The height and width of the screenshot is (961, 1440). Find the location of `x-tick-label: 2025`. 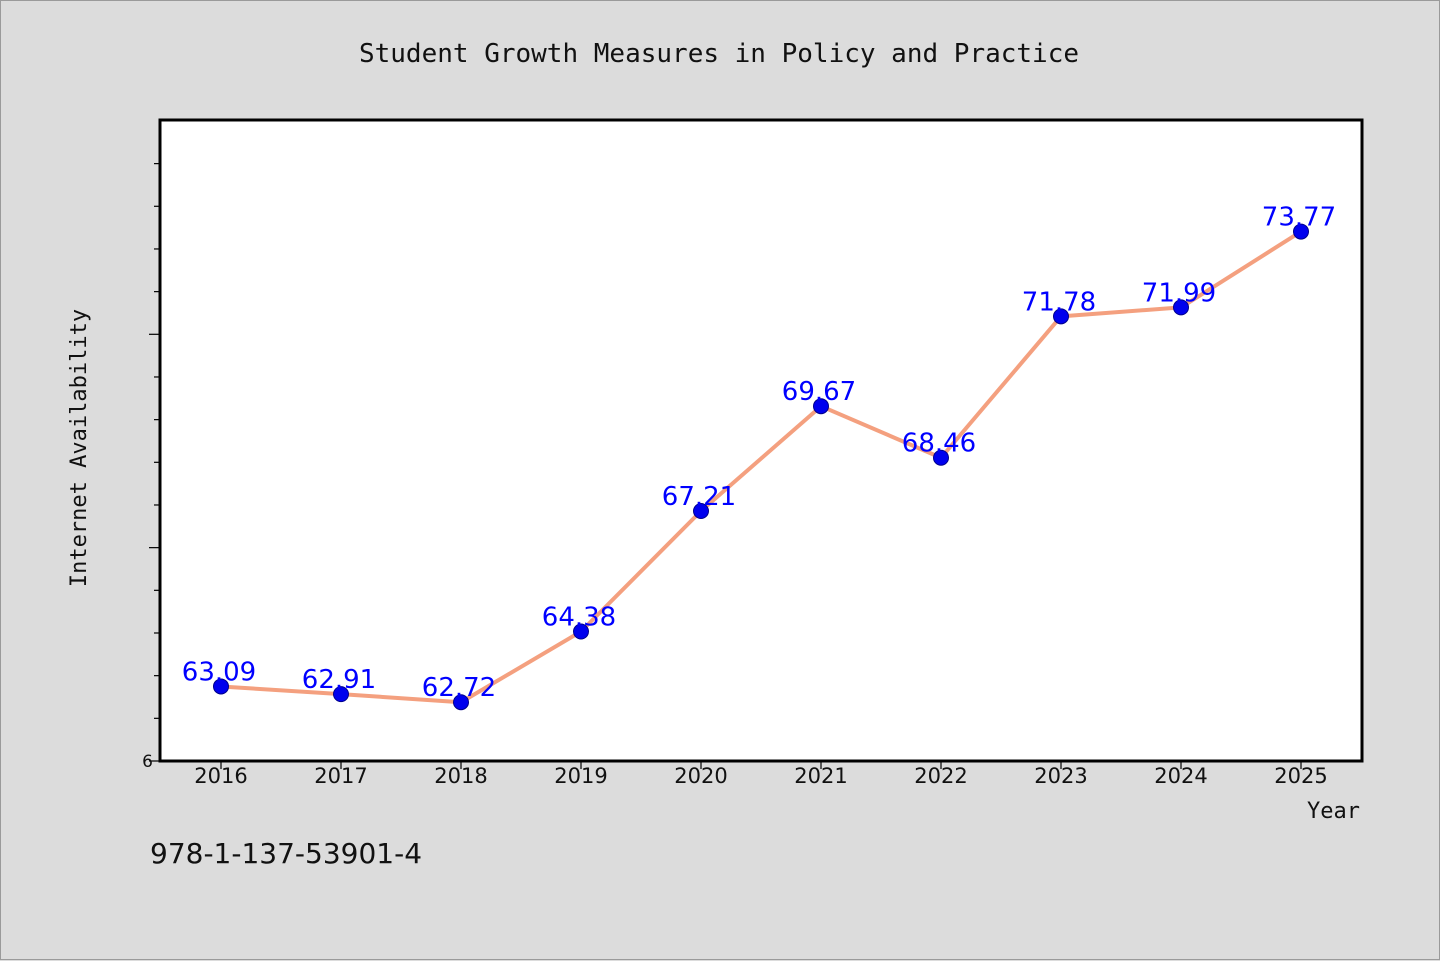

x-tick-label: 2025 is located at coordinates (1300, 776).